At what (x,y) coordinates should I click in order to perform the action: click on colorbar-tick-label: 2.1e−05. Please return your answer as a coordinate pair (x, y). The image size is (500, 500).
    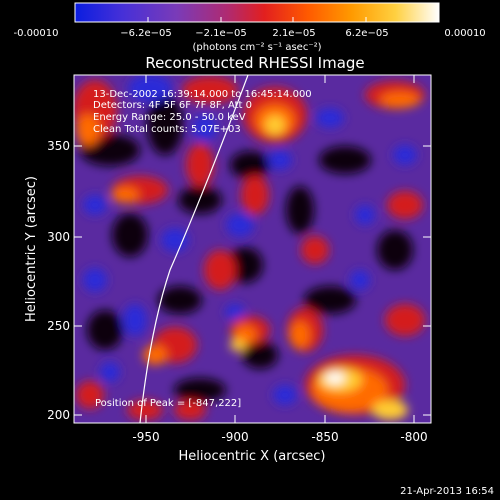
    Looking at the image, I should click on (293, 33).